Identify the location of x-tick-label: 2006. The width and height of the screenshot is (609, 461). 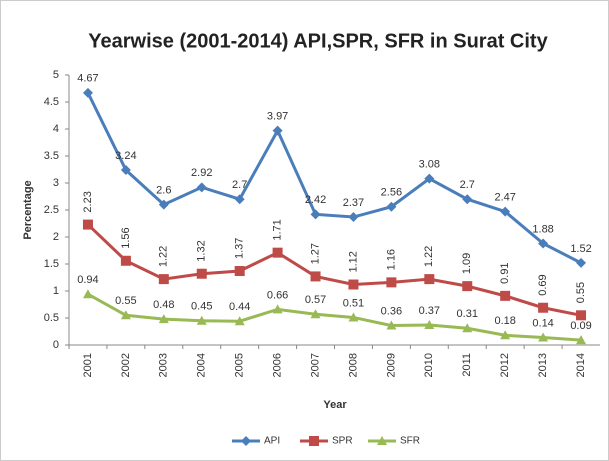
(278, 365).